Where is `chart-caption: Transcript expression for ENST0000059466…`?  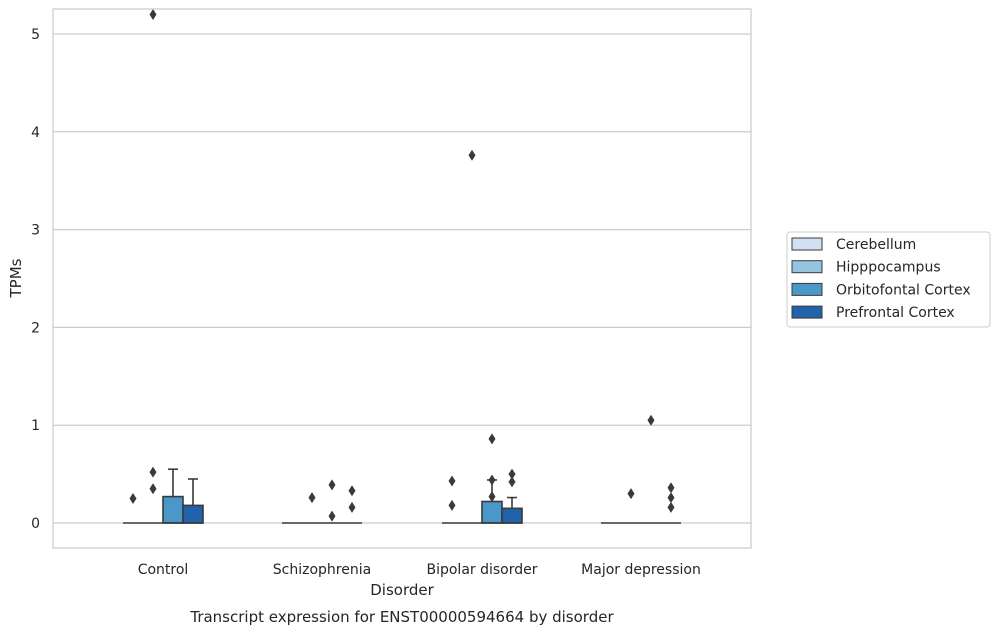
chart-caption: Transcript expression for ENST0000059466… is located at coordinates (401, 617).